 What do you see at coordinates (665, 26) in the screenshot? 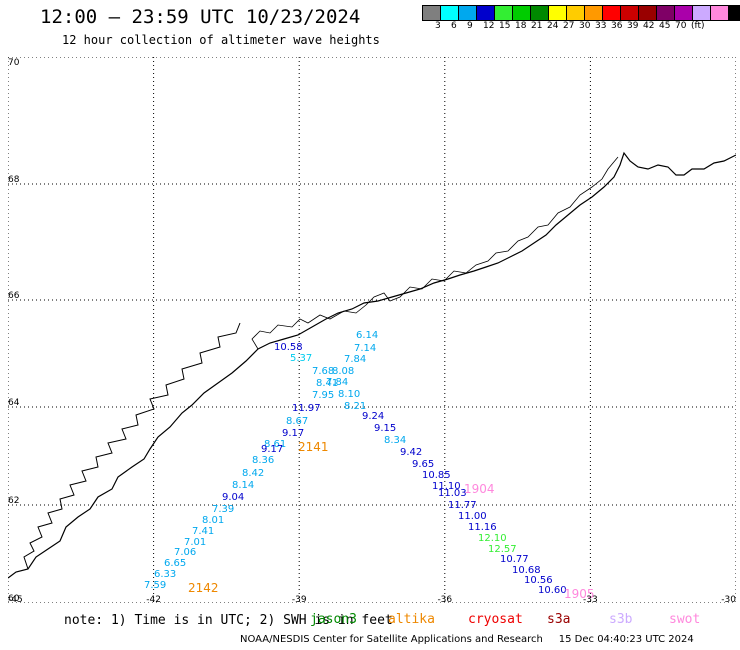
I see `colorbar-label: 45` at bounding box center [665, 26].